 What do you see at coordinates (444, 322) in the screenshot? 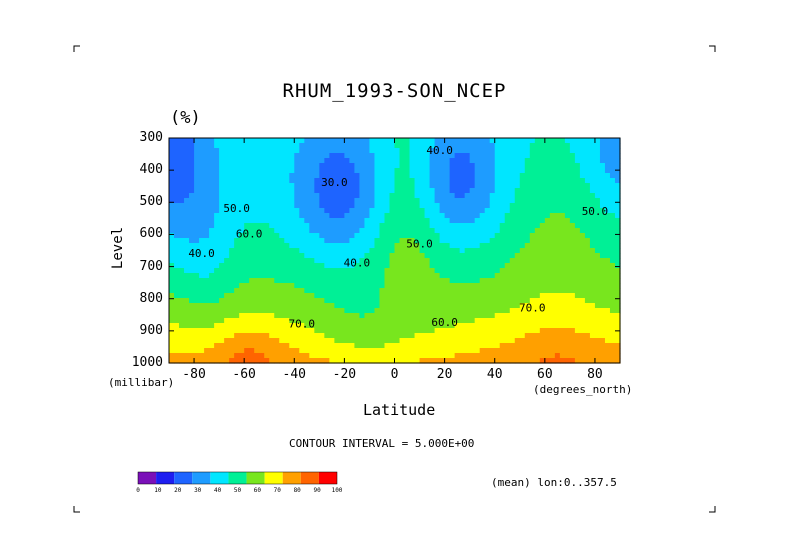
I see `contour-label: 60.0` at bounding box center [444, 322].